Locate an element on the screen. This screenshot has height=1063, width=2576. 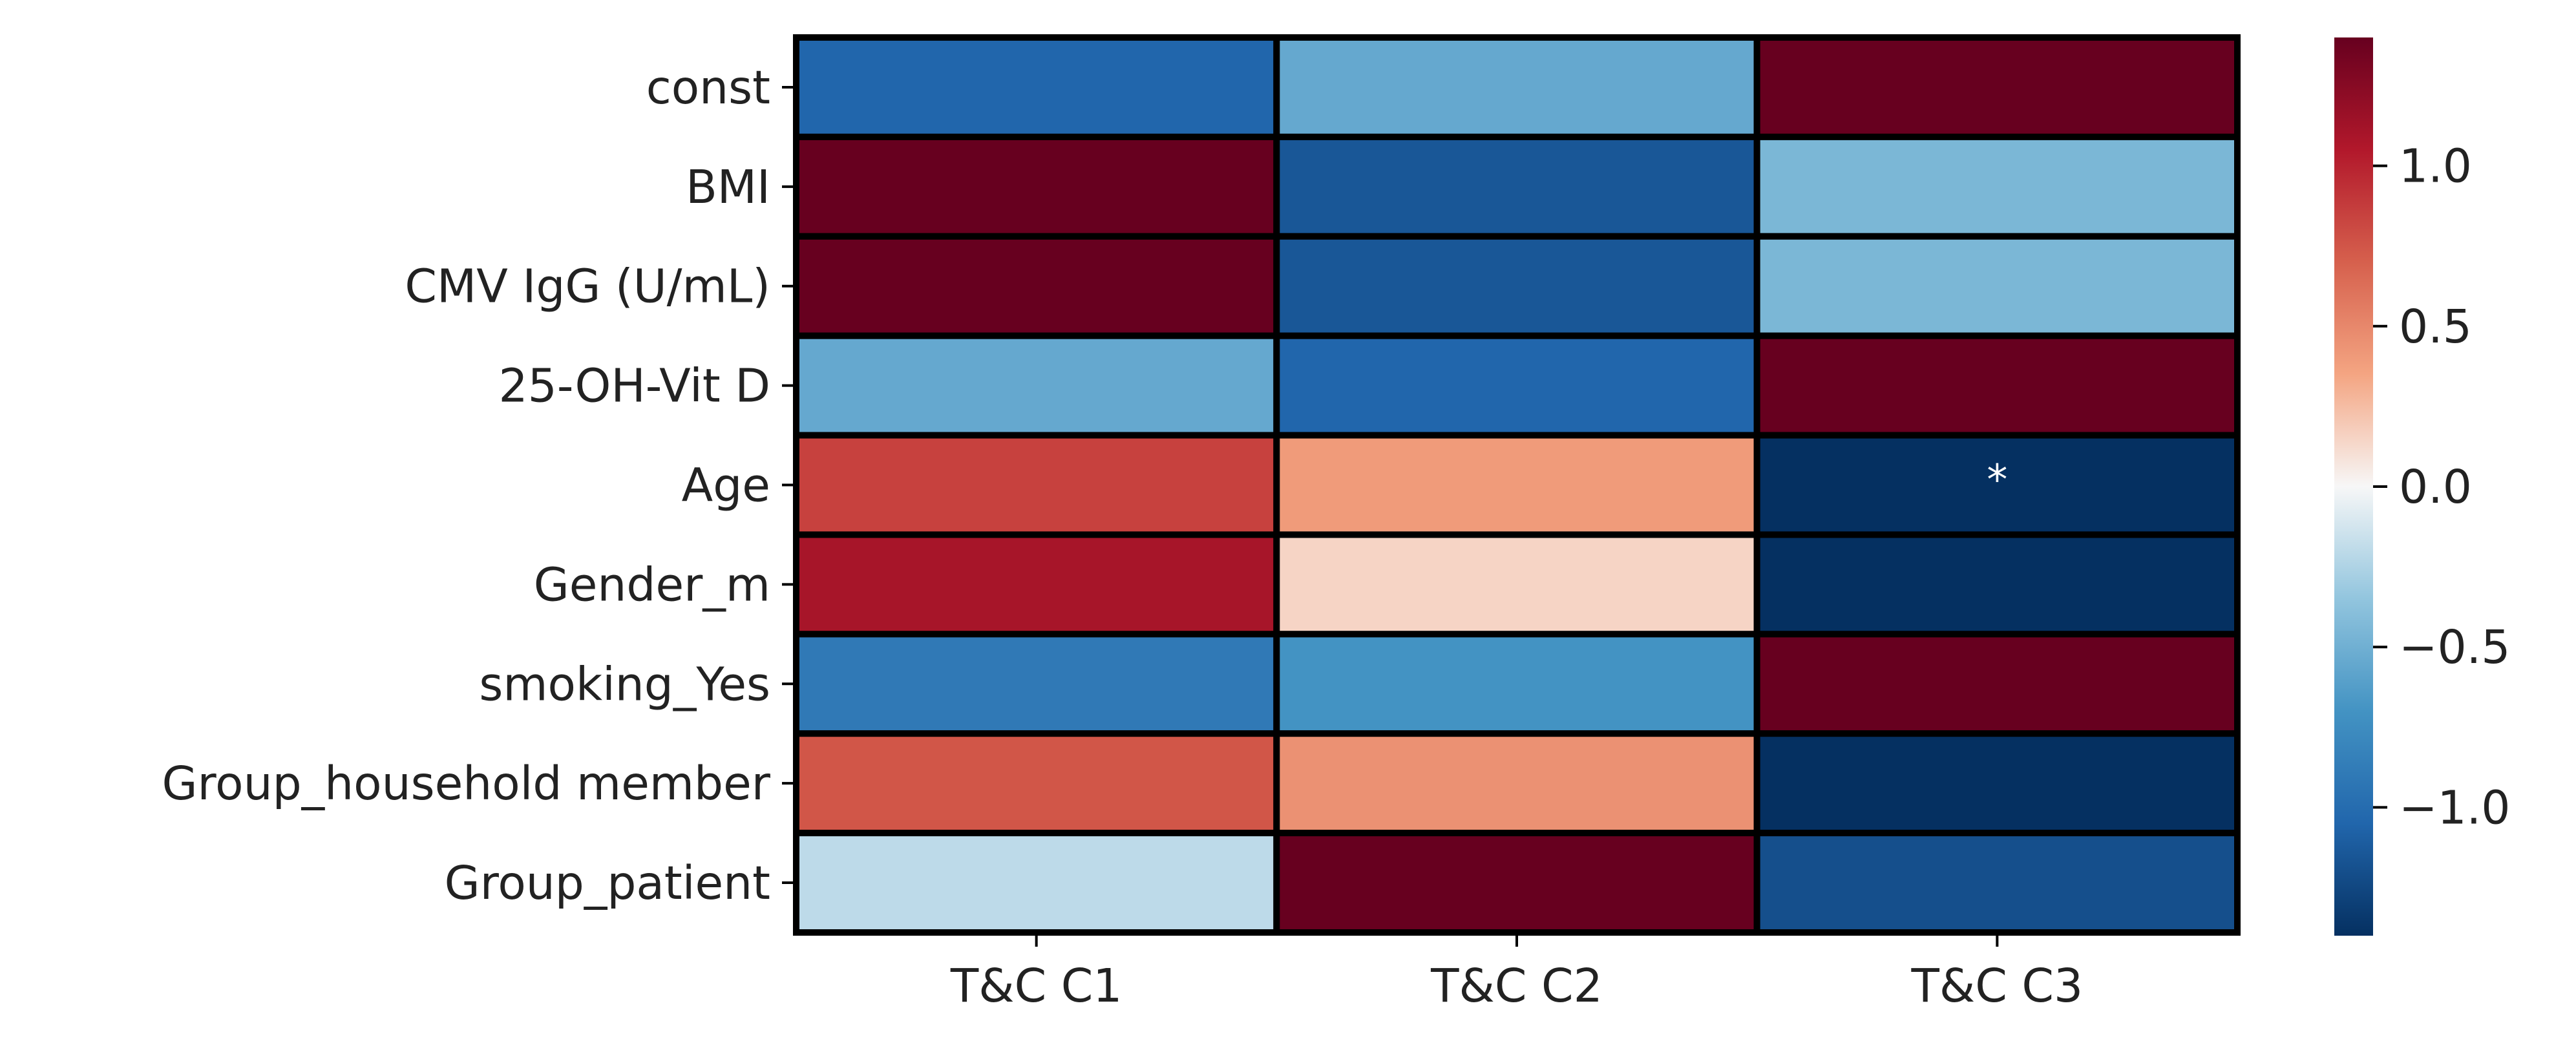
colorbar-bar is located at coordinates (2353, 487).